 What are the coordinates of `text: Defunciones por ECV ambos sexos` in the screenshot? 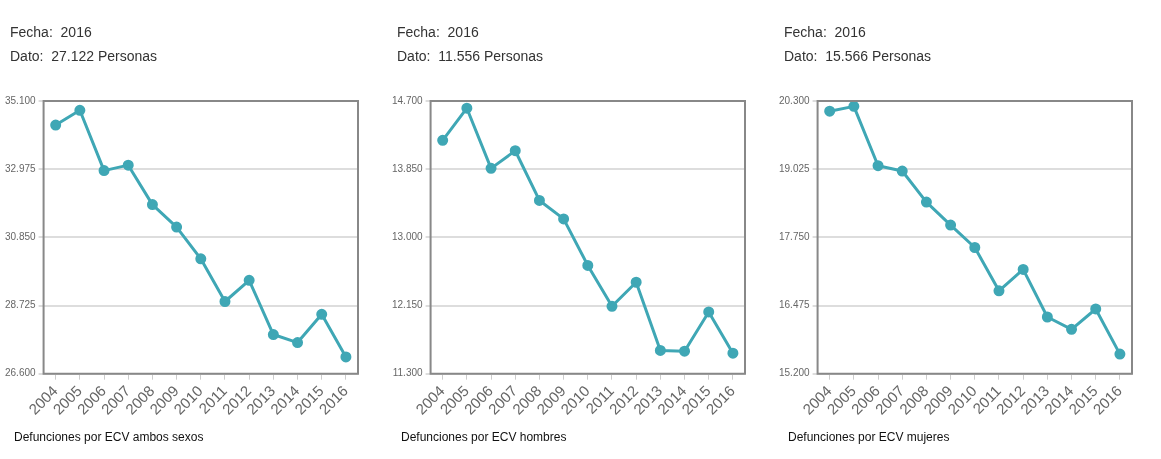 It's located at (109, 437).